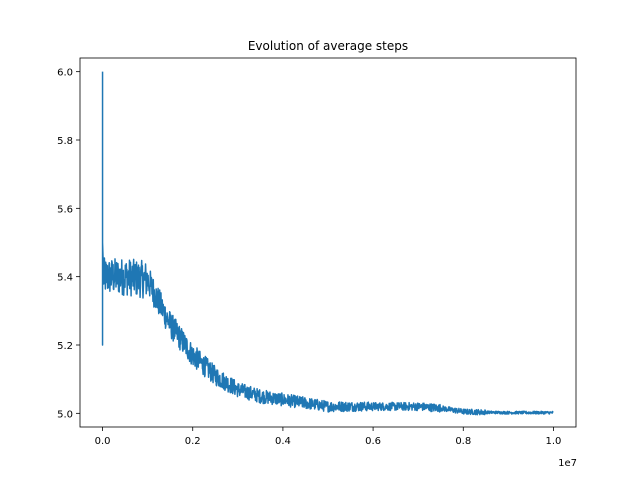 This screenshot has width=640, height=480. I want to click on y-tick-label: 6.0, so click(65, 73).